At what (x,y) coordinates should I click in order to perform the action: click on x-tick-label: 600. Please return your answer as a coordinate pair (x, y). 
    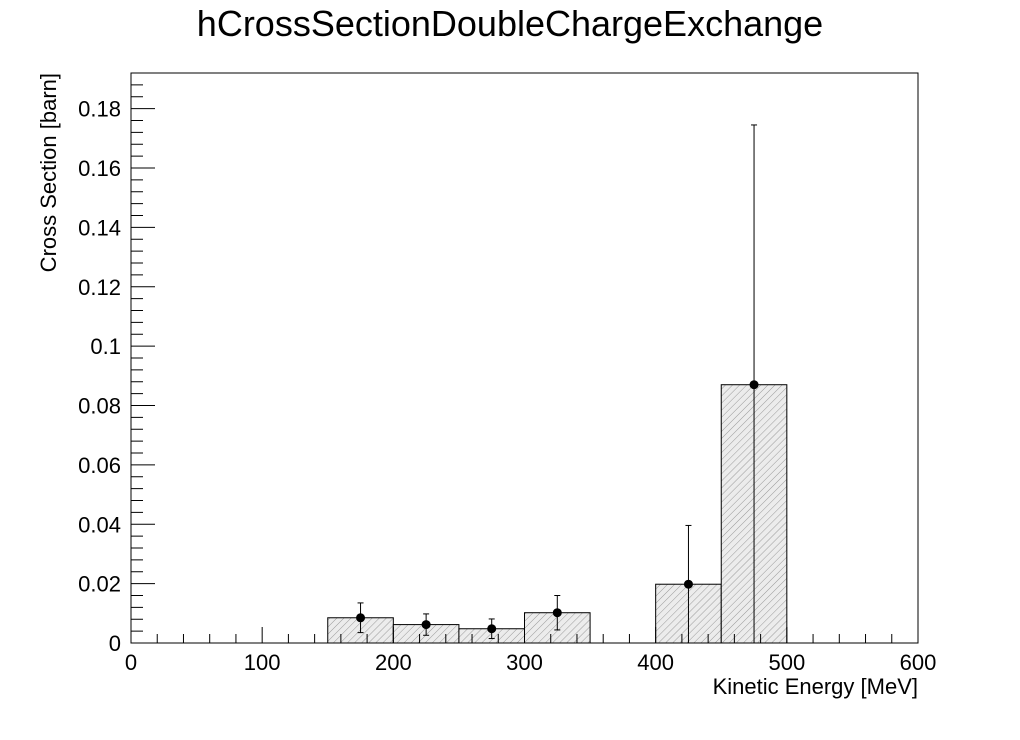
    Looking at the image, I should click on (918, 662).